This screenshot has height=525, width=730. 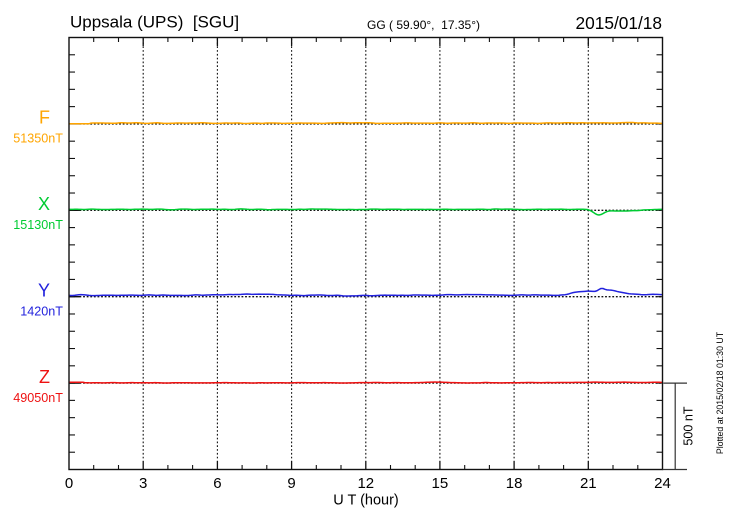 I want to click on svg-text: 0, so click(x=69, y=483).